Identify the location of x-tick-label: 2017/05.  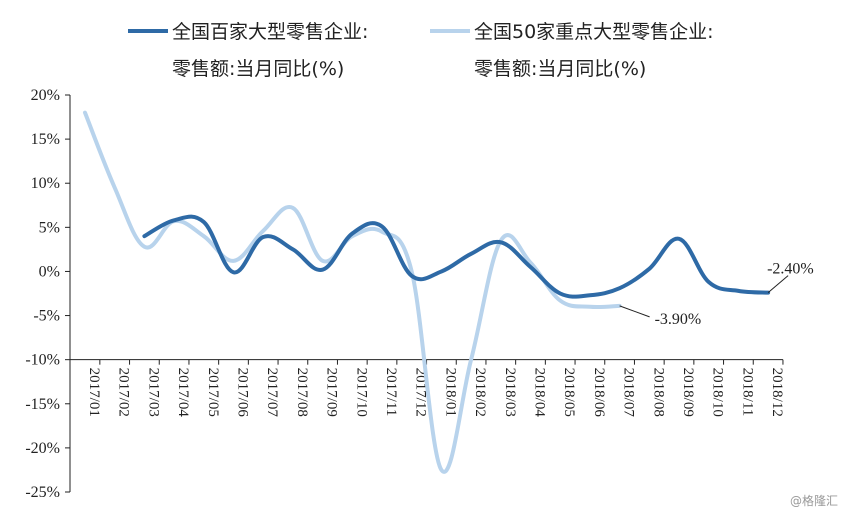
(213, 392).